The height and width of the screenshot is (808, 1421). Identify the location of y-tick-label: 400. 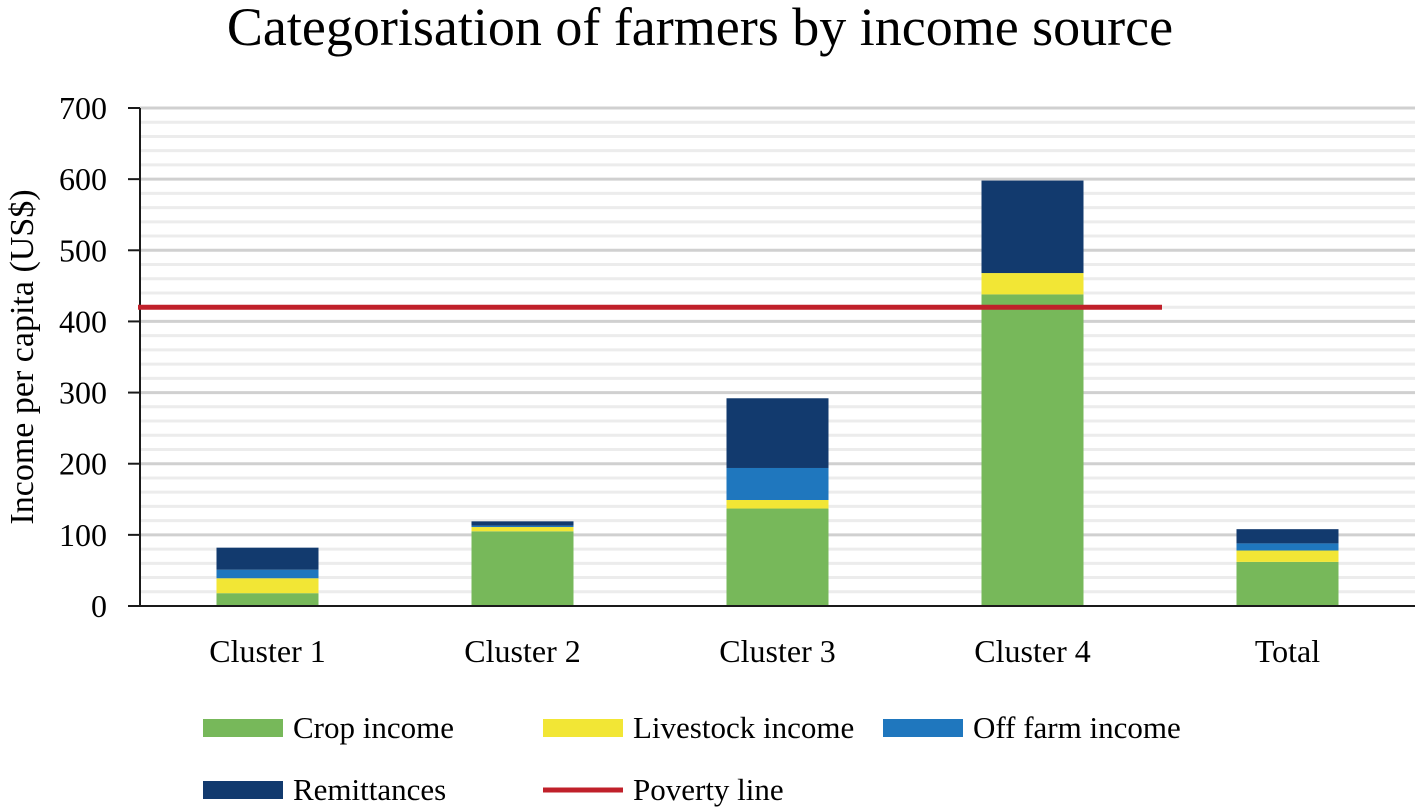
(83, 321).